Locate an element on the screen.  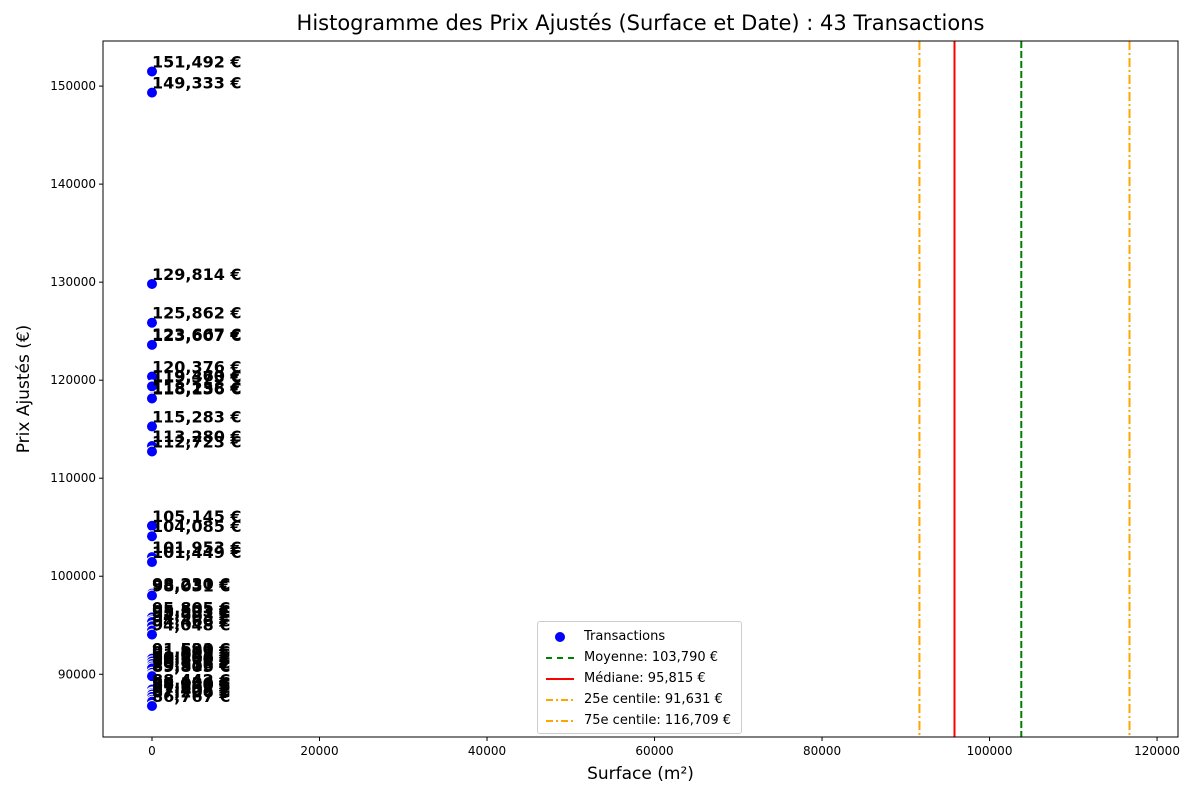
data-label: 118,136 € is located at coordinates (197, 388).